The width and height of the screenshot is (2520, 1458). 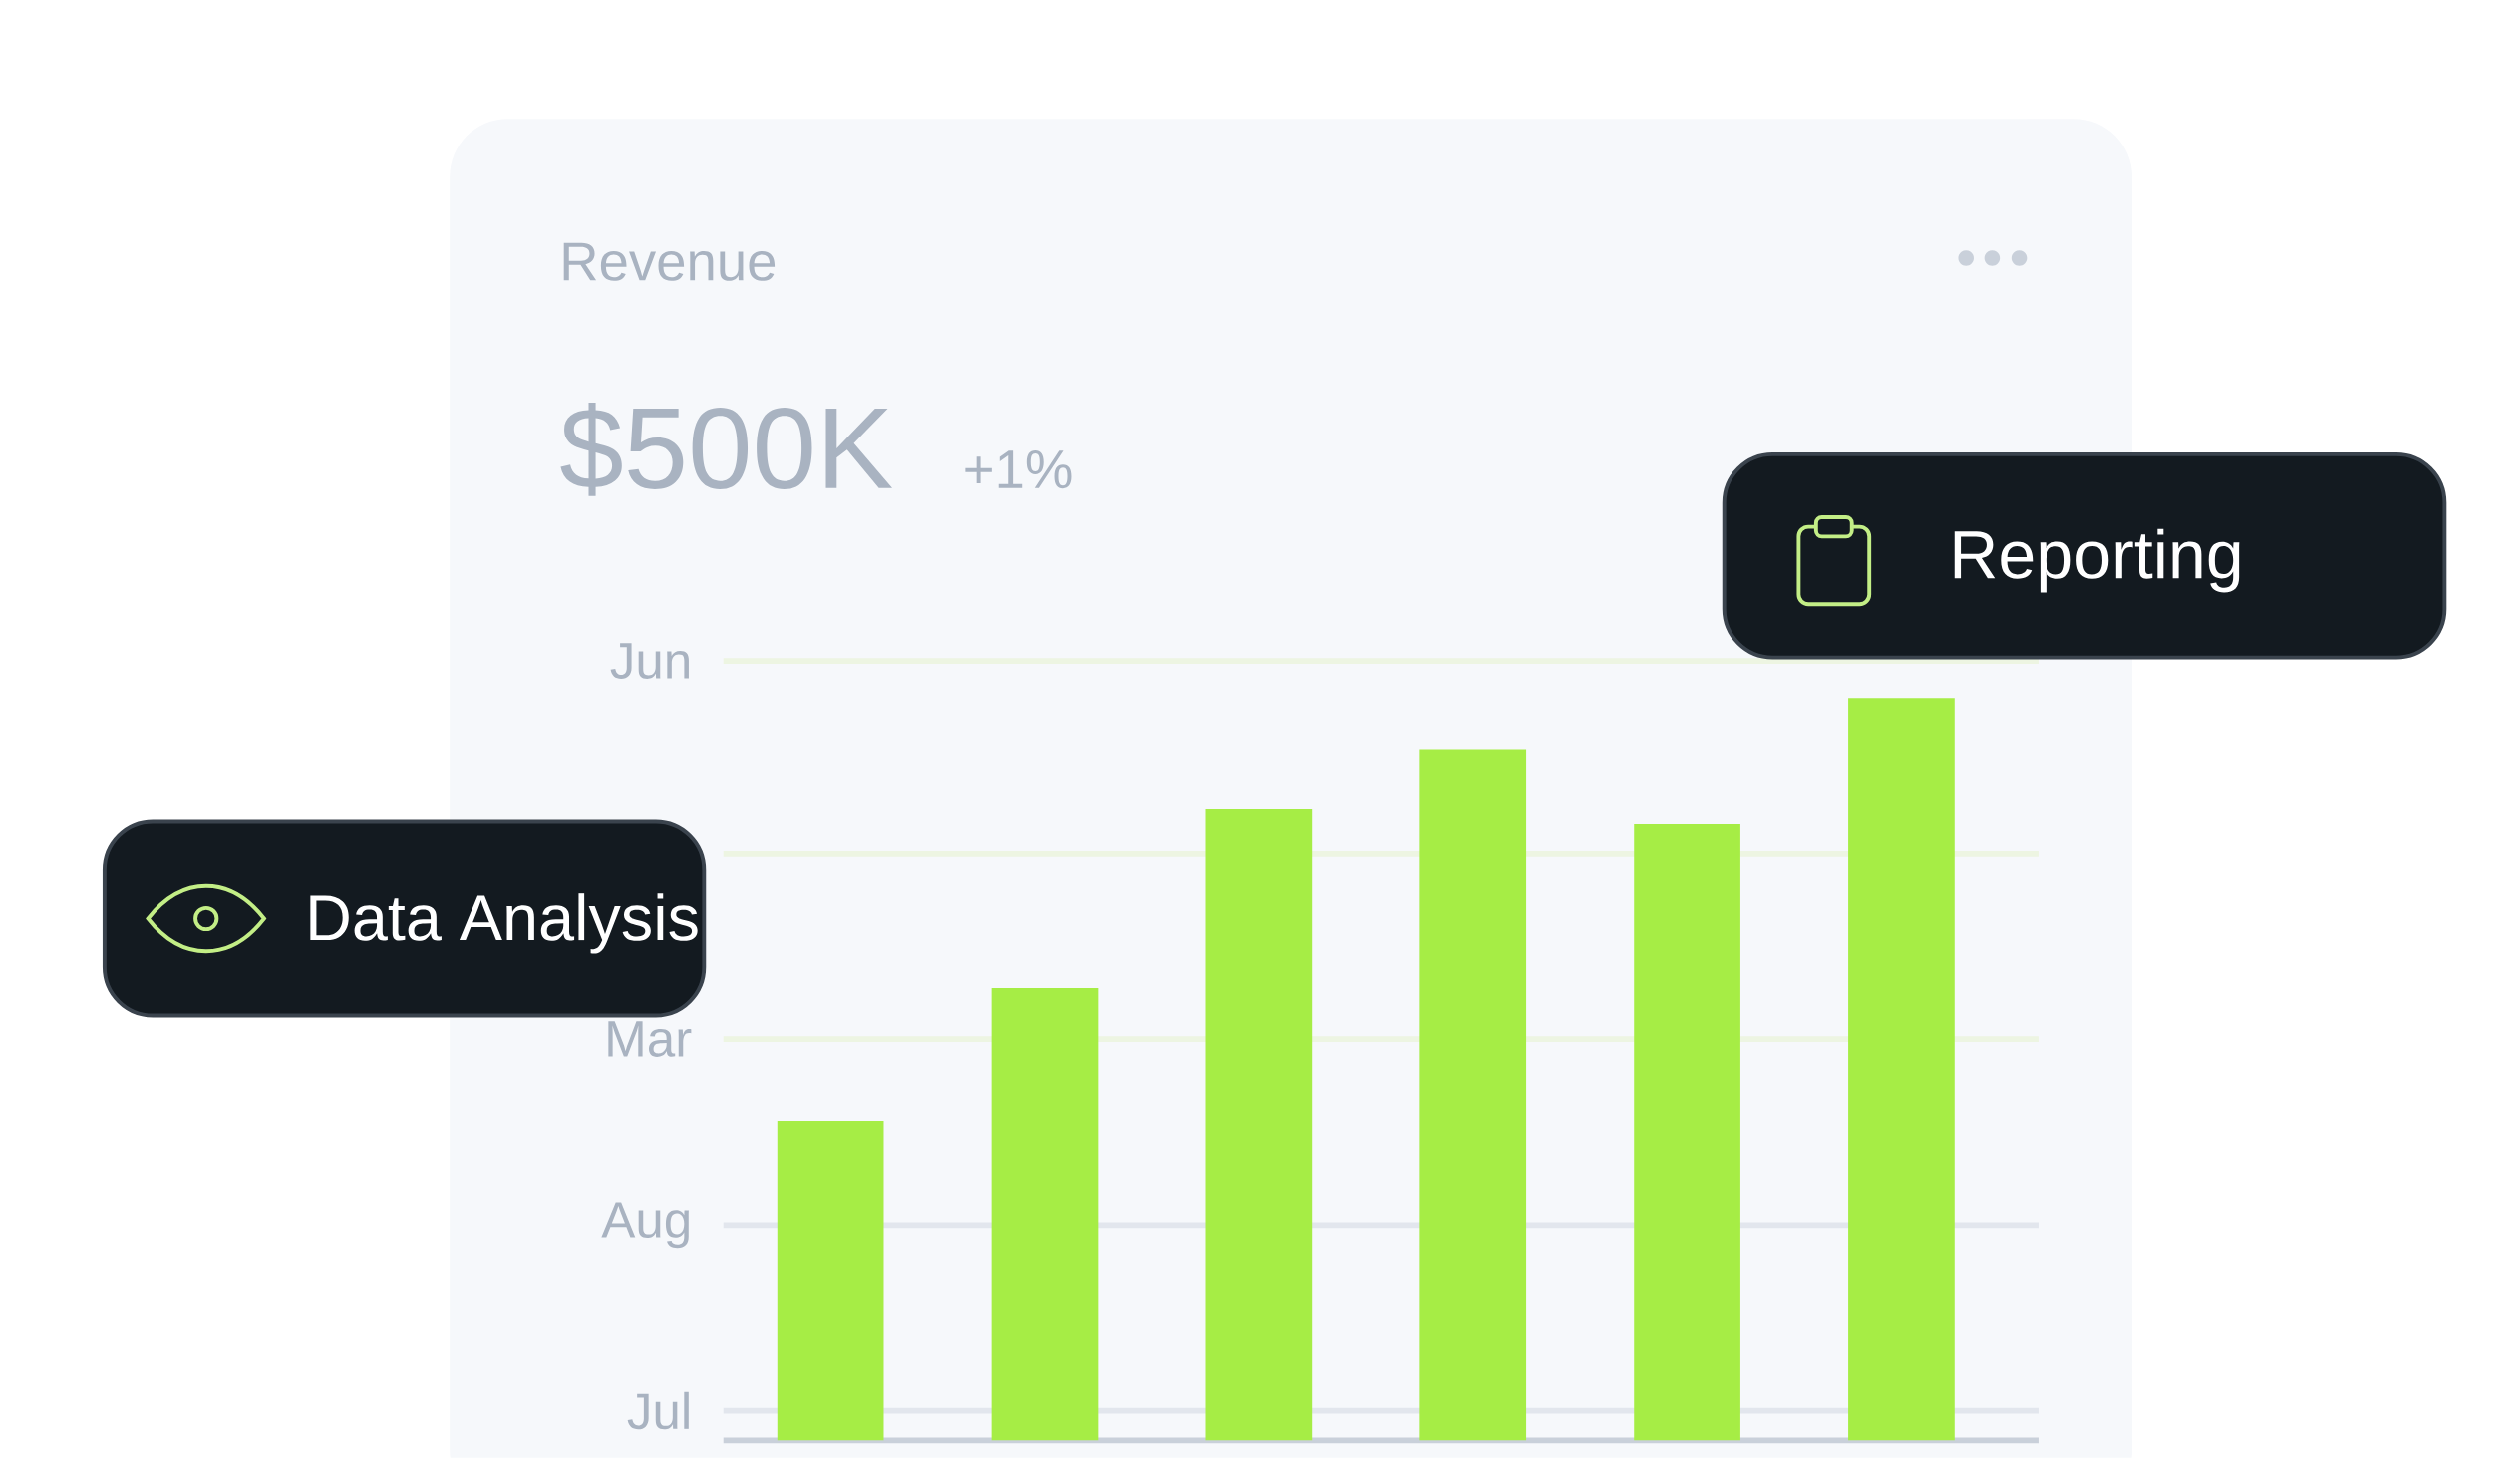 I want to click on ref-line-label: Jul, so click(x=658, y=1410).